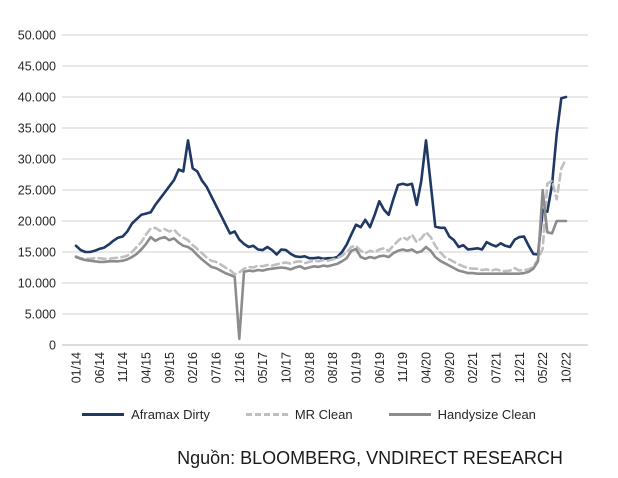 The width and height of the screenshot is (618, 478). Describe the element at coordinates (103, 414) in the screenshot. I see `legend-line-aframax-dirty-icon` at that location.